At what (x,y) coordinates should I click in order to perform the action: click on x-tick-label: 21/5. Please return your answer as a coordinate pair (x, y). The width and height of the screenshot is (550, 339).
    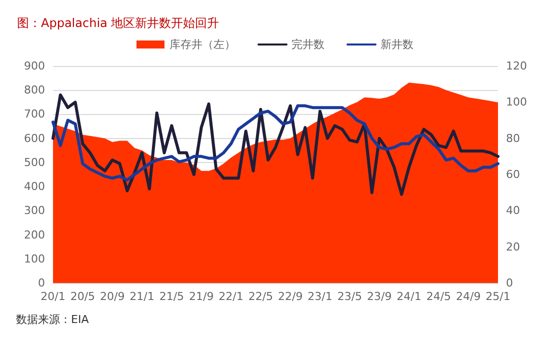
    Looking at the image, I should click on (171, 296).